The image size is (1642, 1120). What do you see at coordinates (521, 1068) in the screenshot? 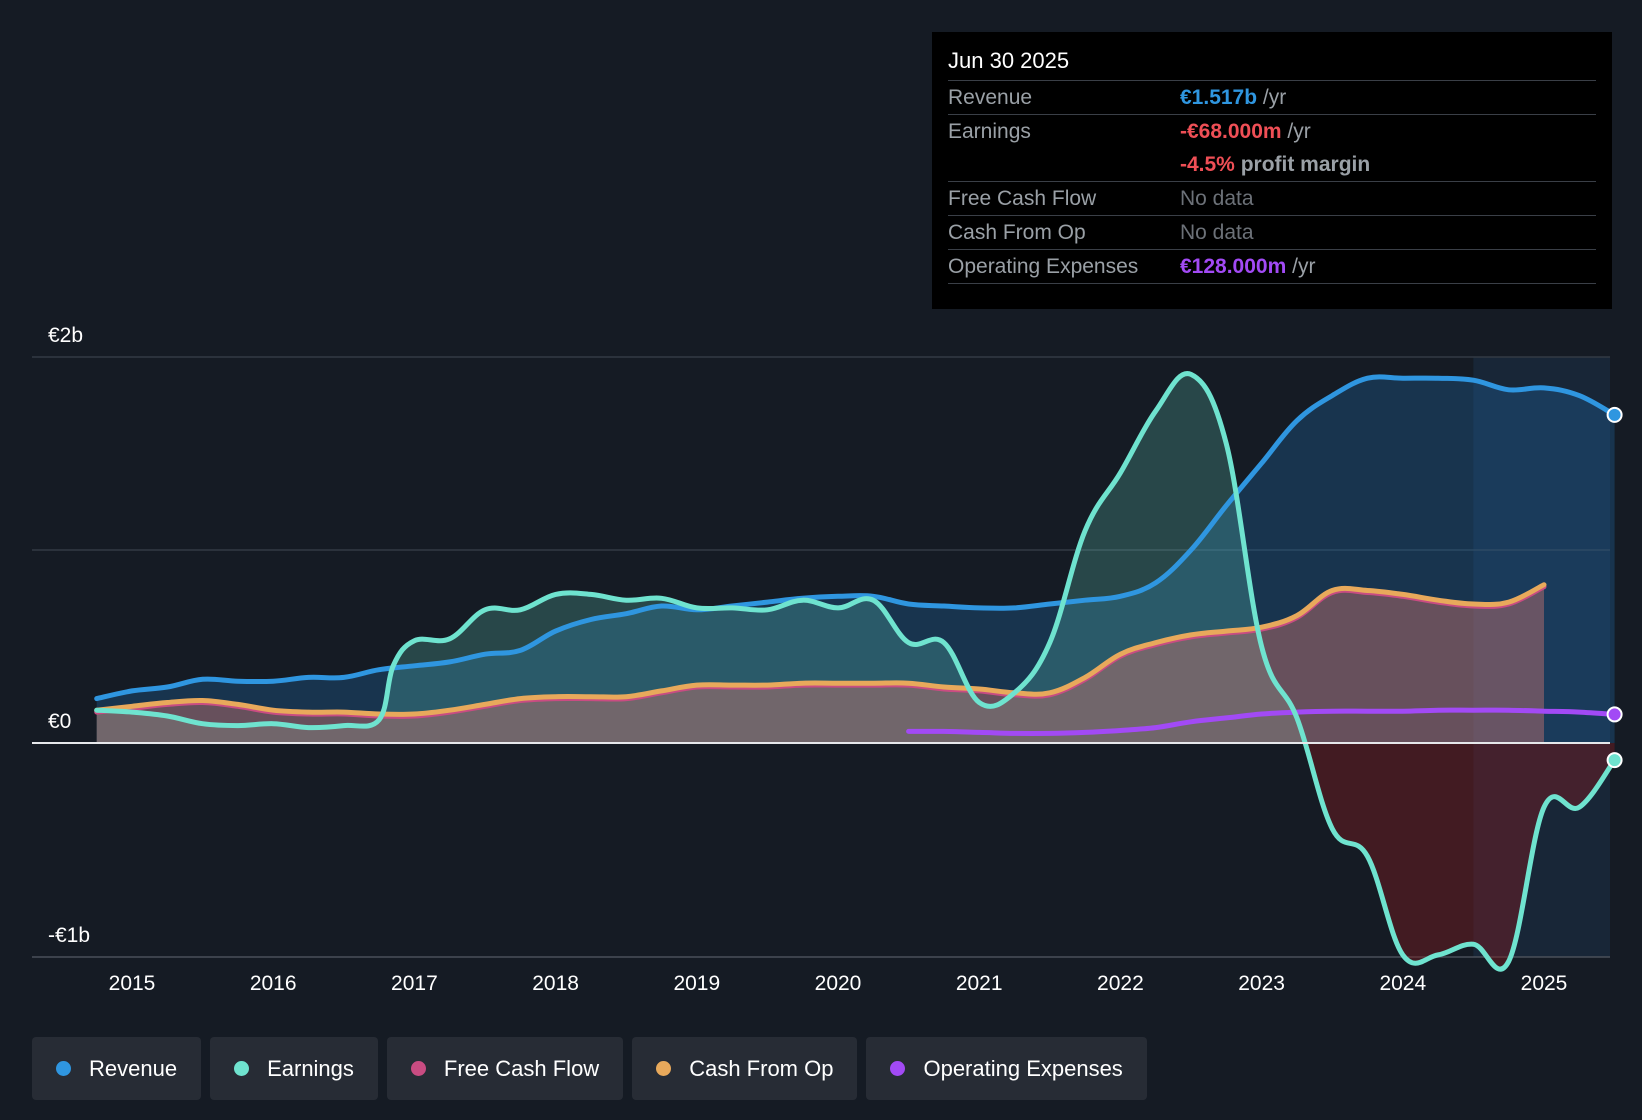
I see `legend-fcf-label: Free Cash Flow` at bounding box center [521, 1068].